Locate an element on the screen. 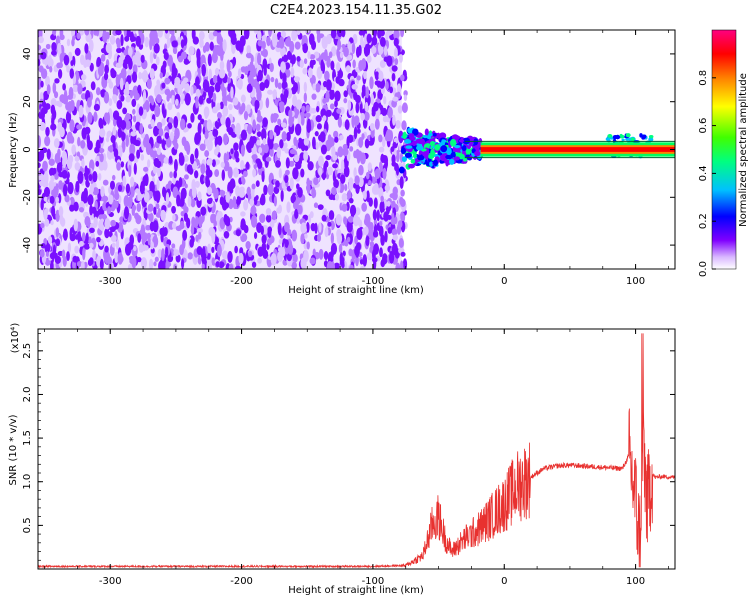 The height and width of the screenshot is (600, 750). colorbar-tick-label: 0.2 is located at coordinates (703, 221).